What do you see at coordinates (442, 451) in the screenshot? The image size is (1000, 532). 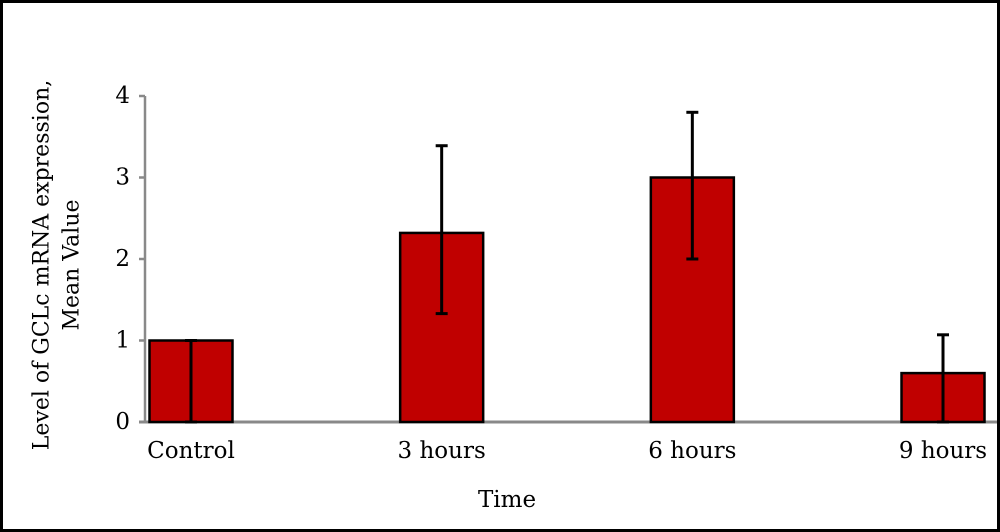 I see `x-tick-label-3-hours: 3 hours` at bounding box center [442, 451].